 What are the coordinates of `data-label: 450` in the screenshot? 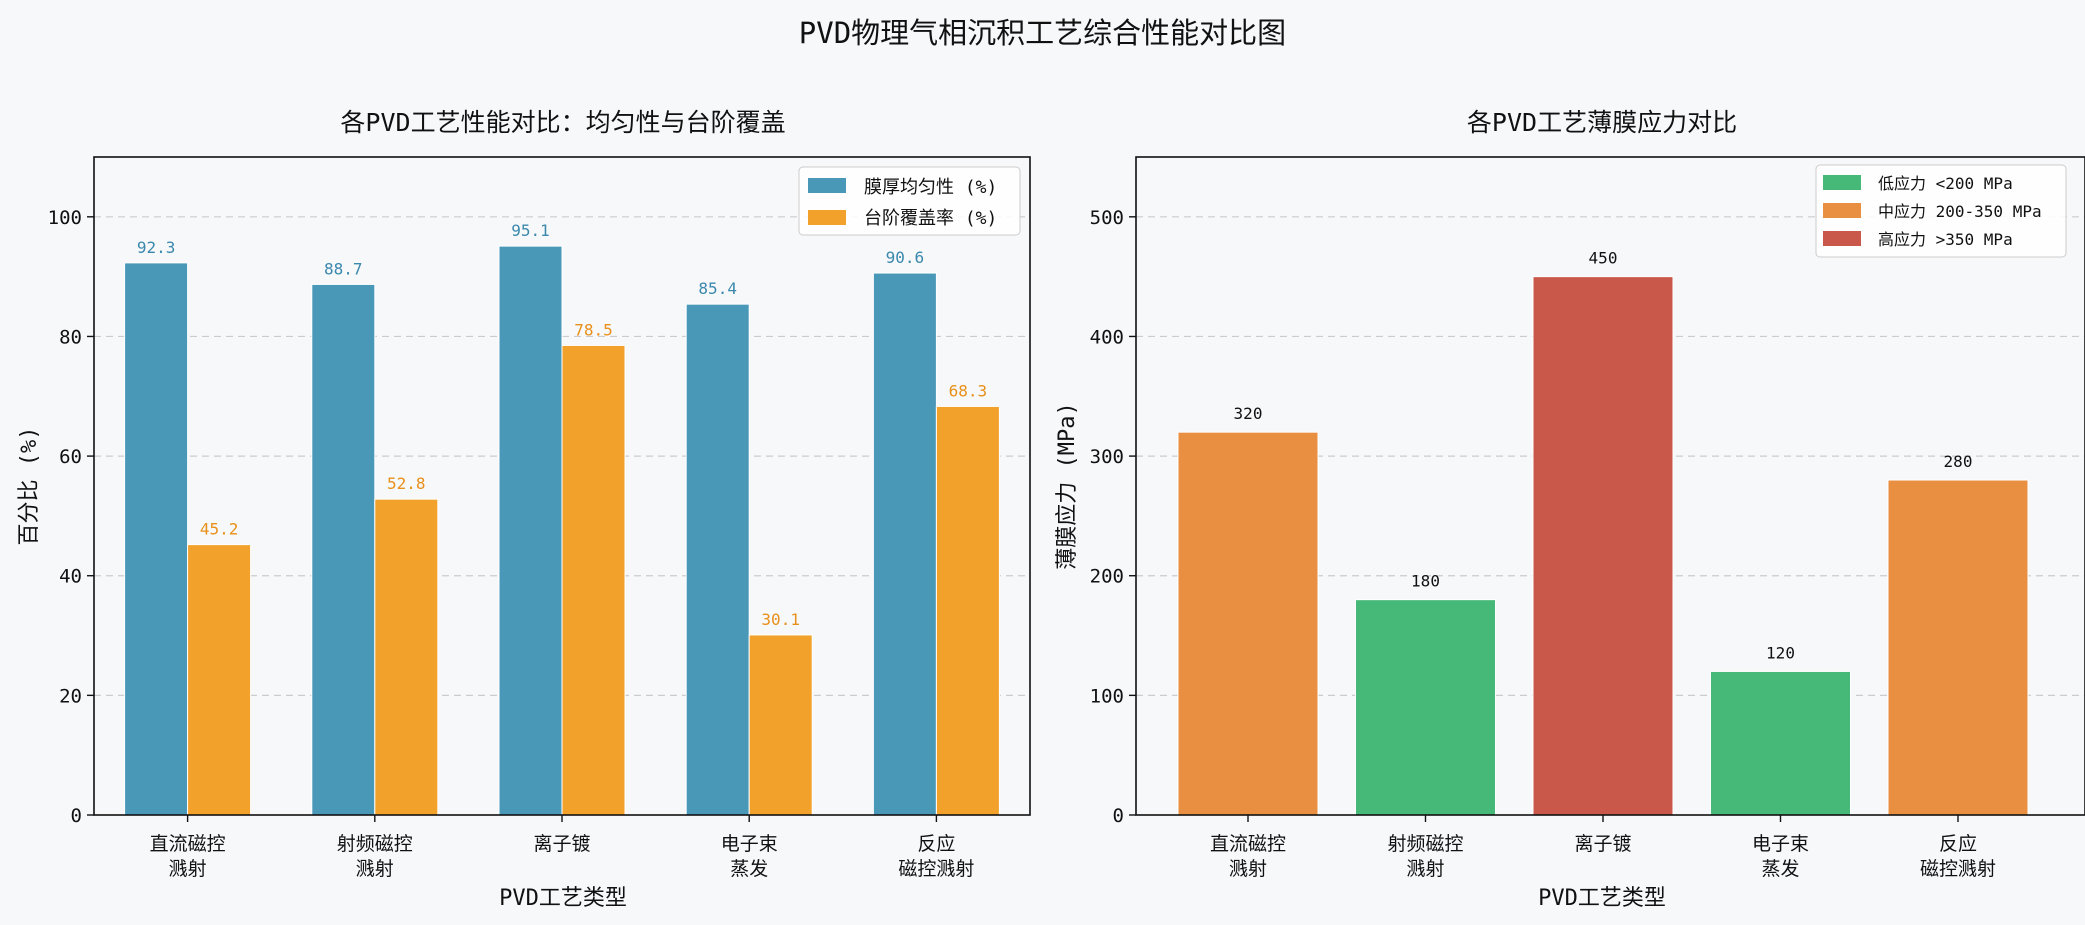 It's located at (1603, 258).